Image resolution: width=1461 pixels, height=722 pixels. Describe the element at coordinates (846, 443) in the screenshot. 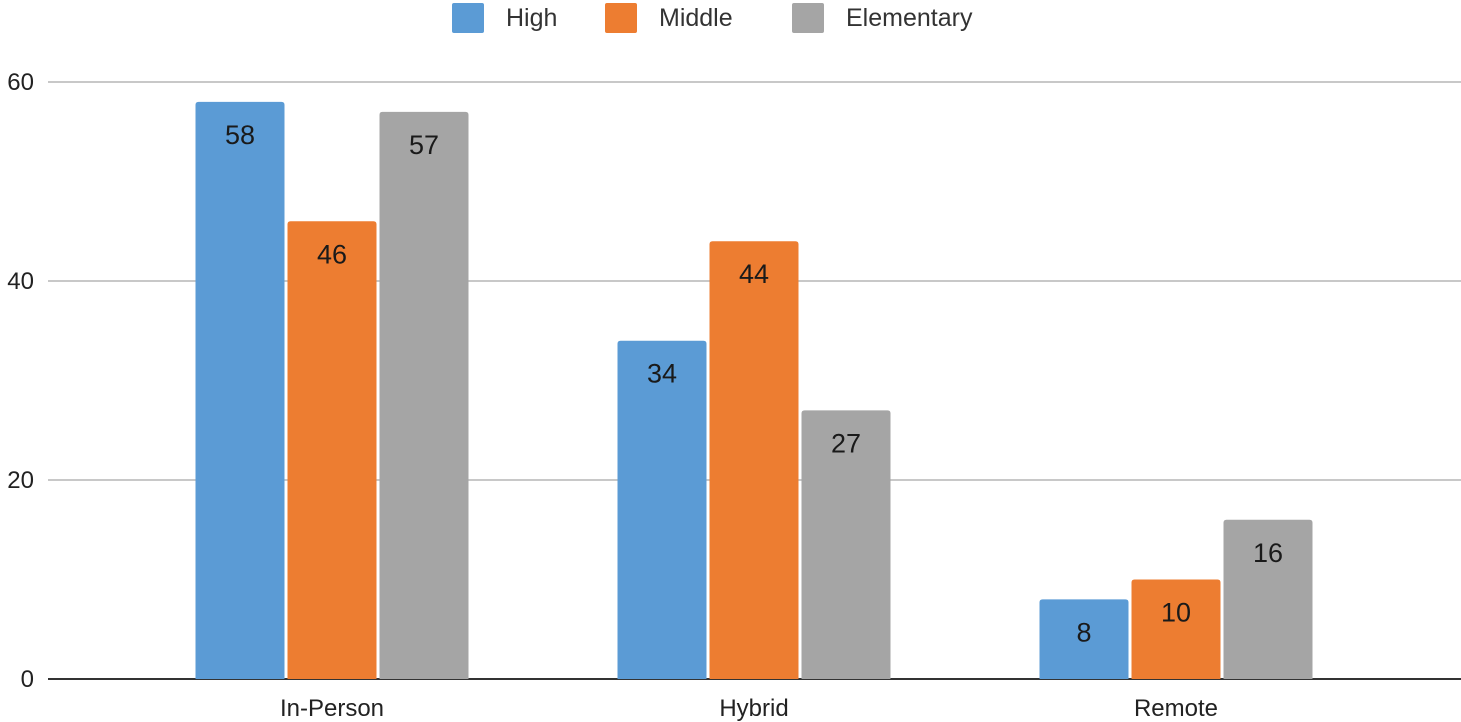

I see `data-label-elementary-hybrid: 27` at that location.